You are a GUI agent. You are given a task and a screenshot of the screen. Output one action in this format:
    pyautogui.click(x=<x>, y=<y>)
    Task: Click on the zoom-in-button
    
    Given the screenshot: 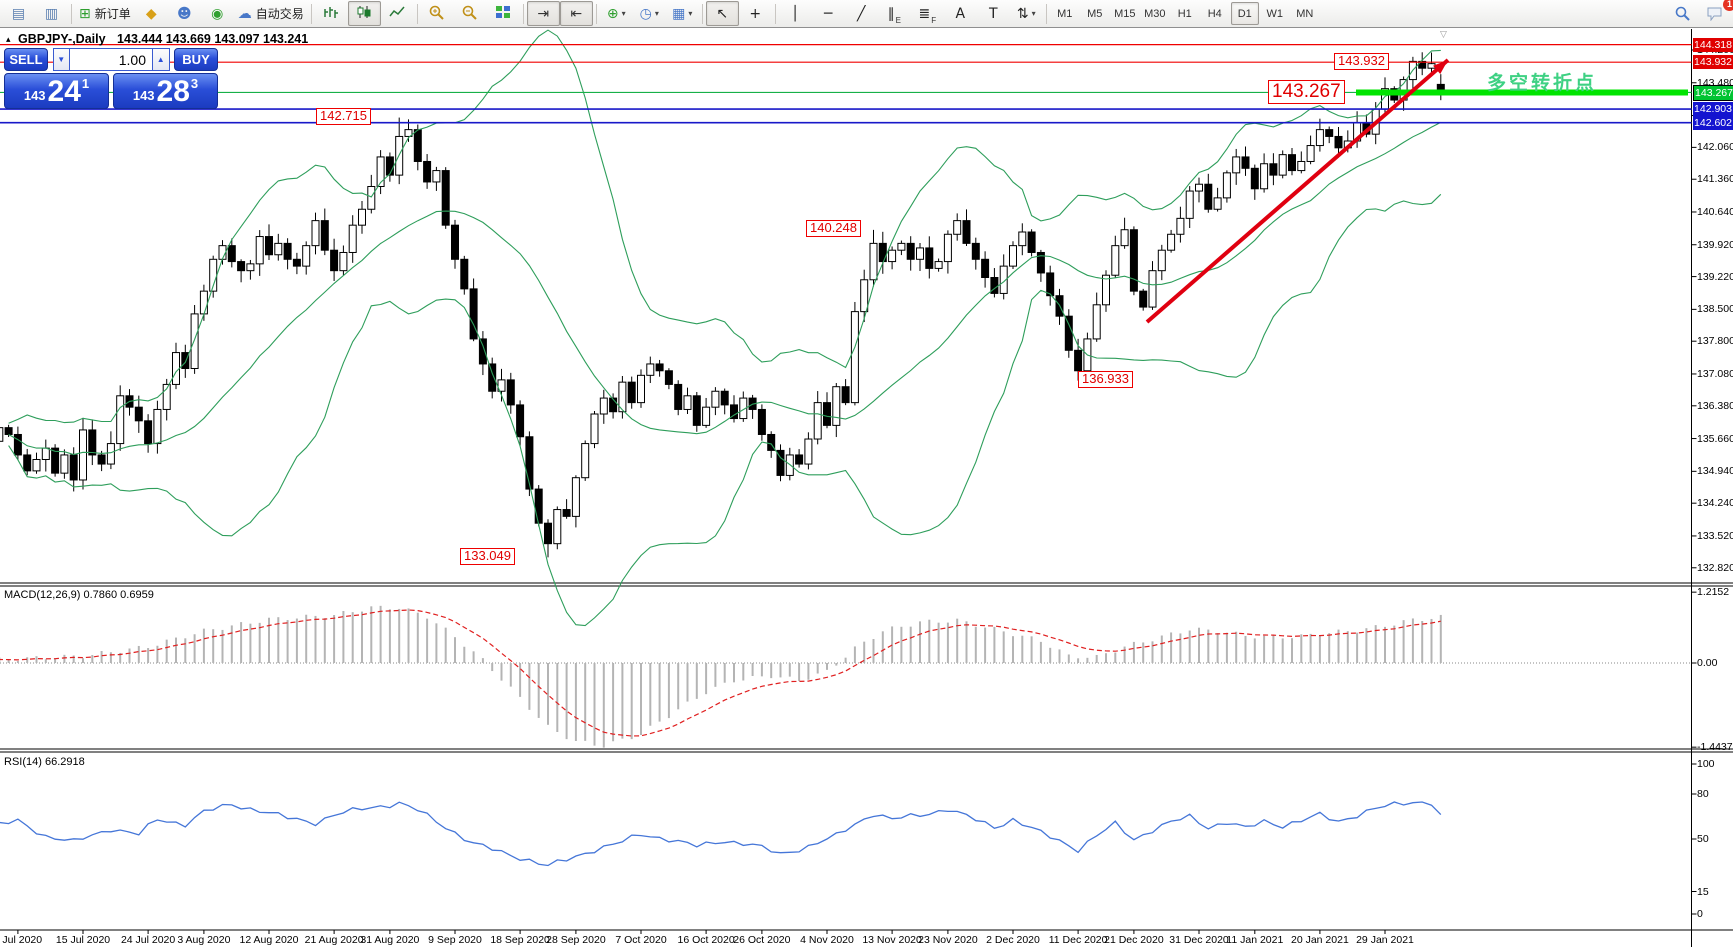 What is the action you would take?
    pyautogui.click(x=437, y=13)
    